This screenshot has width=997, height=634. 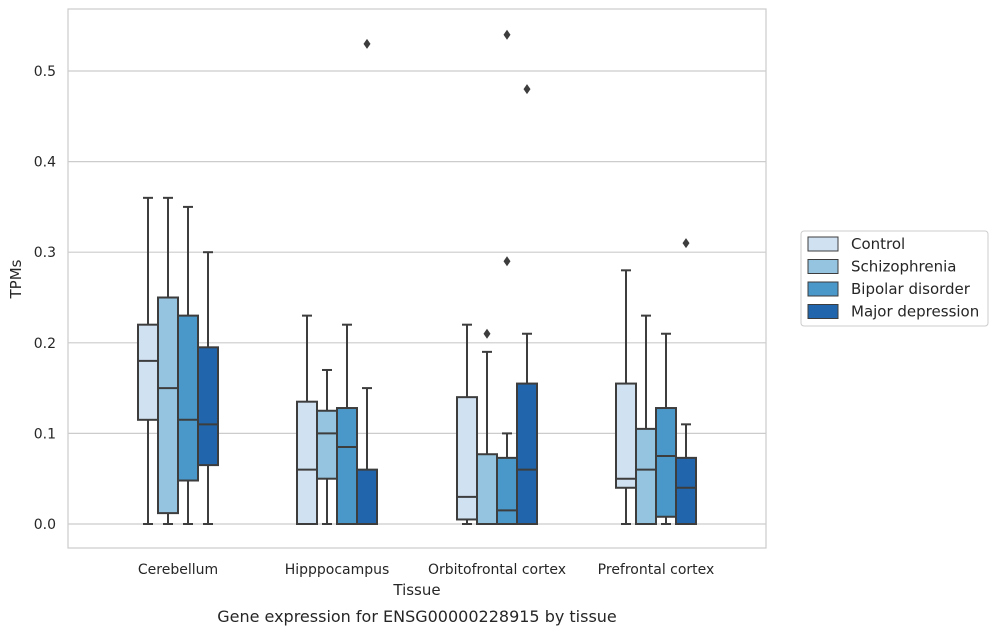 I want to click on legend-label: Schizophrenia, so click(x=903, y=267).